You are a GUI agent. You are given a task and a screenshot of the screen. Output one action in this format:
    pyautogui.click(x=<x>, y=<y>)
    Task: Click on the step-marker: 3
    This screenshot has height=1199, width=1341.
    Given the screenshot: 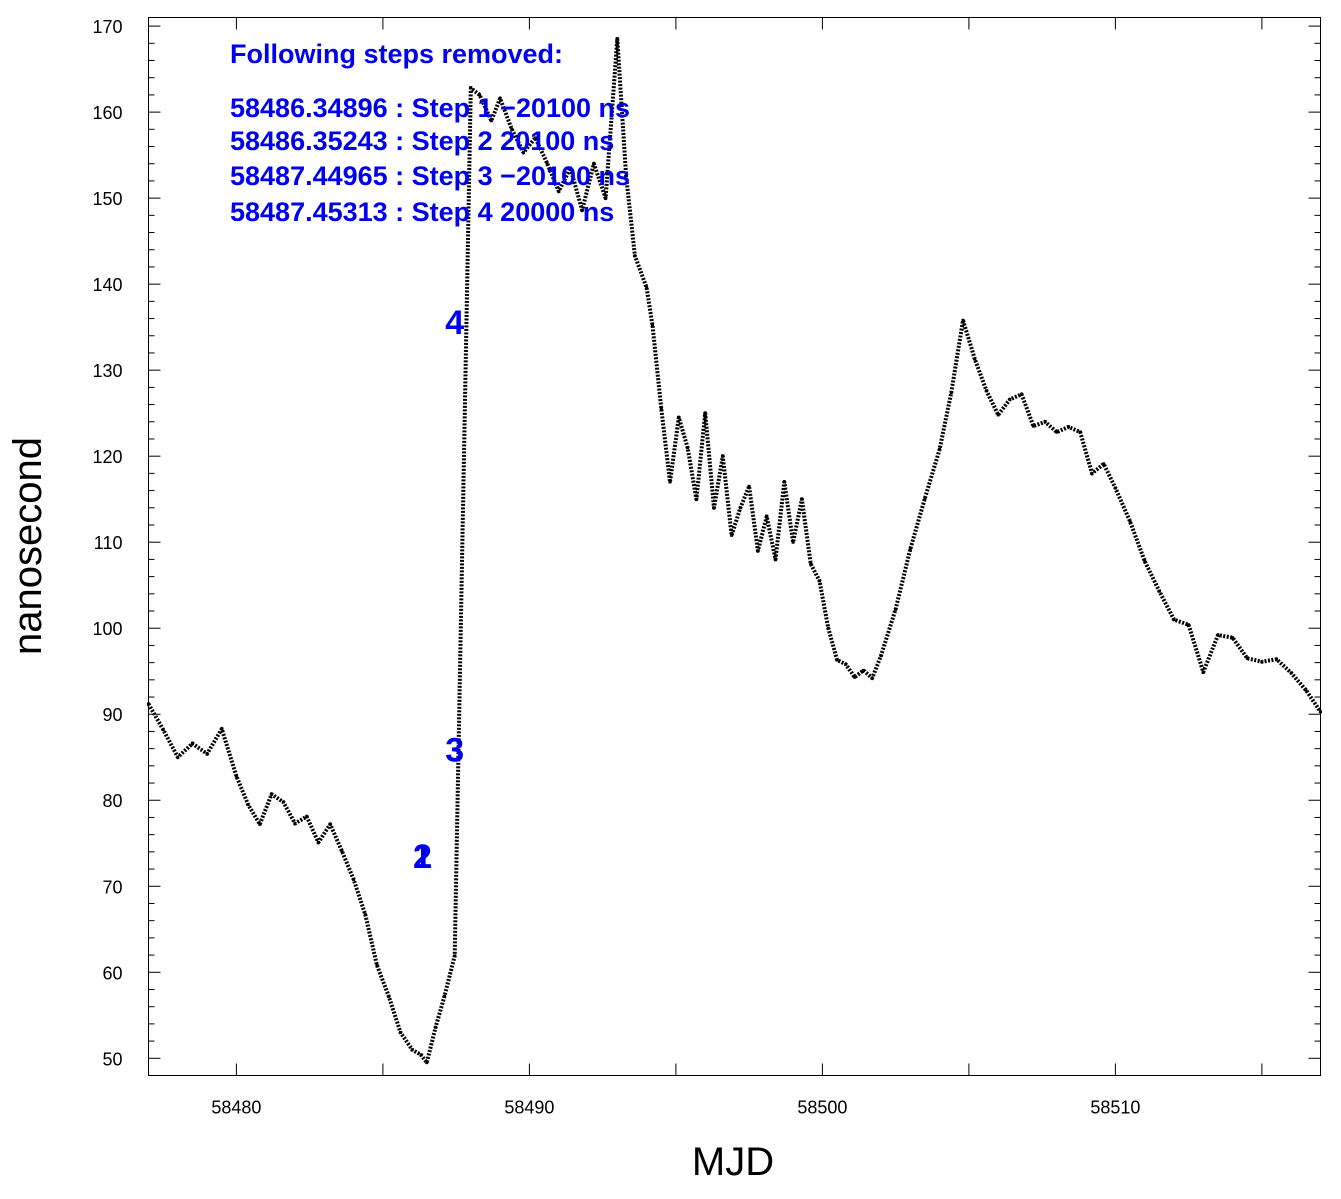 What is the action you would take?
    pyautogui.click(x=454, y=750)
    